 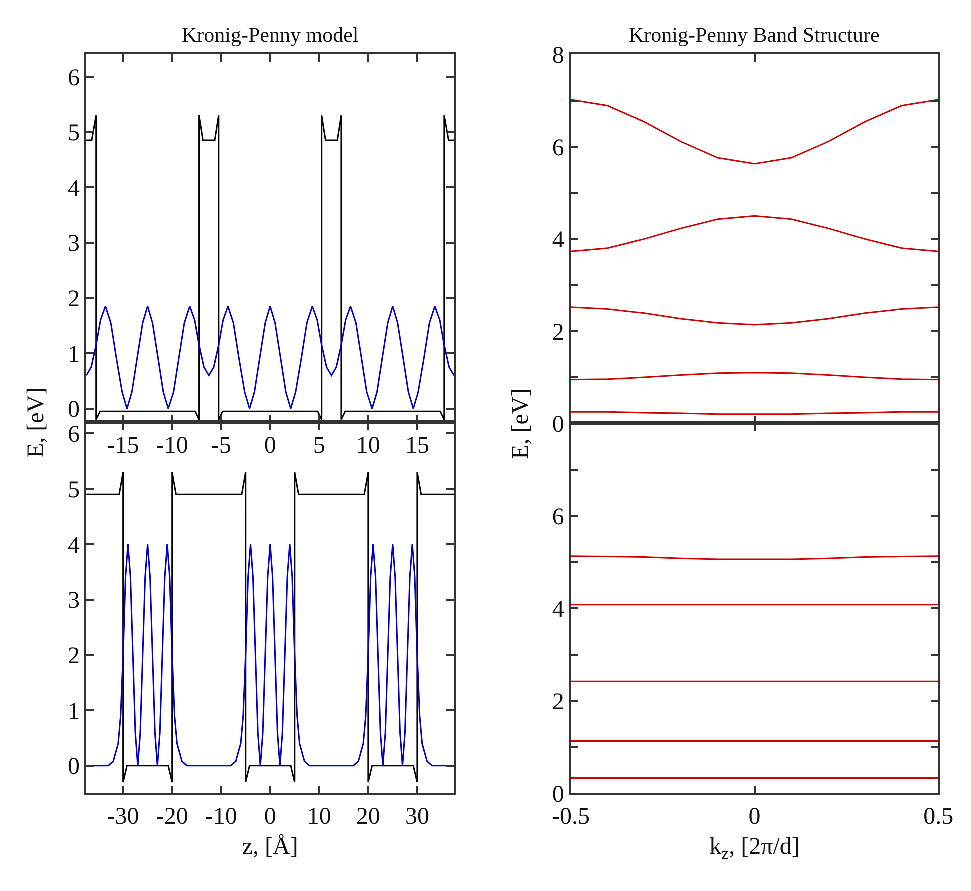 What do you see at coordinates (172, 817) in the screenshot?
I see `x-tick-label: -20` at bounding box center [172, 817].